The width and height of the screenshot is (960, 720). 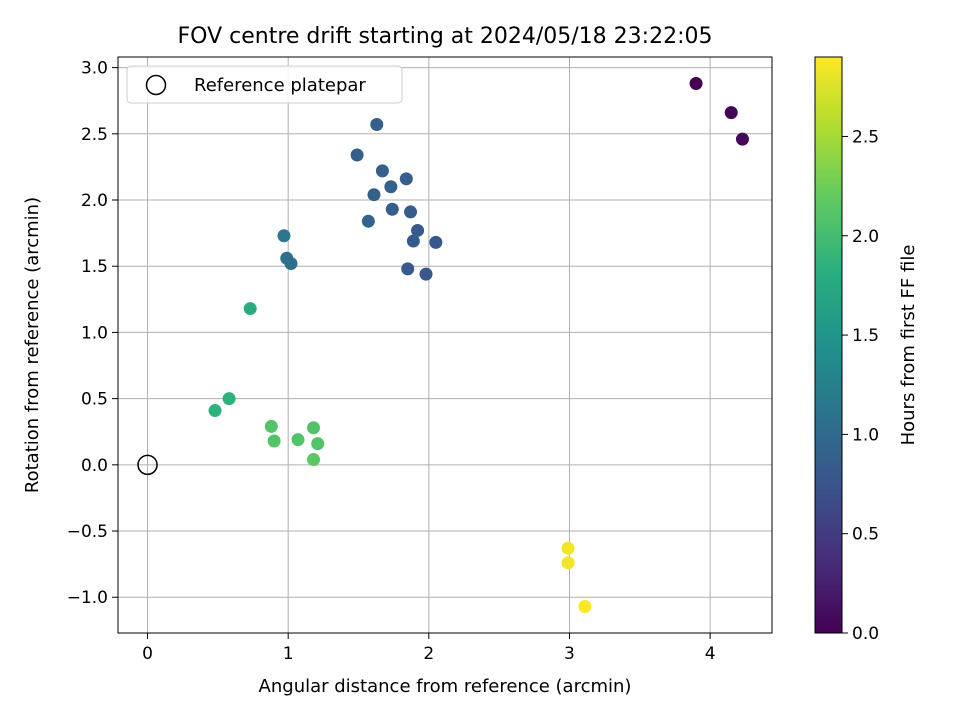 What do you see at coordinates (94, 69) in the screenshot?
I see `y-tick-label: 3.0` at bounding box center [94, 69].